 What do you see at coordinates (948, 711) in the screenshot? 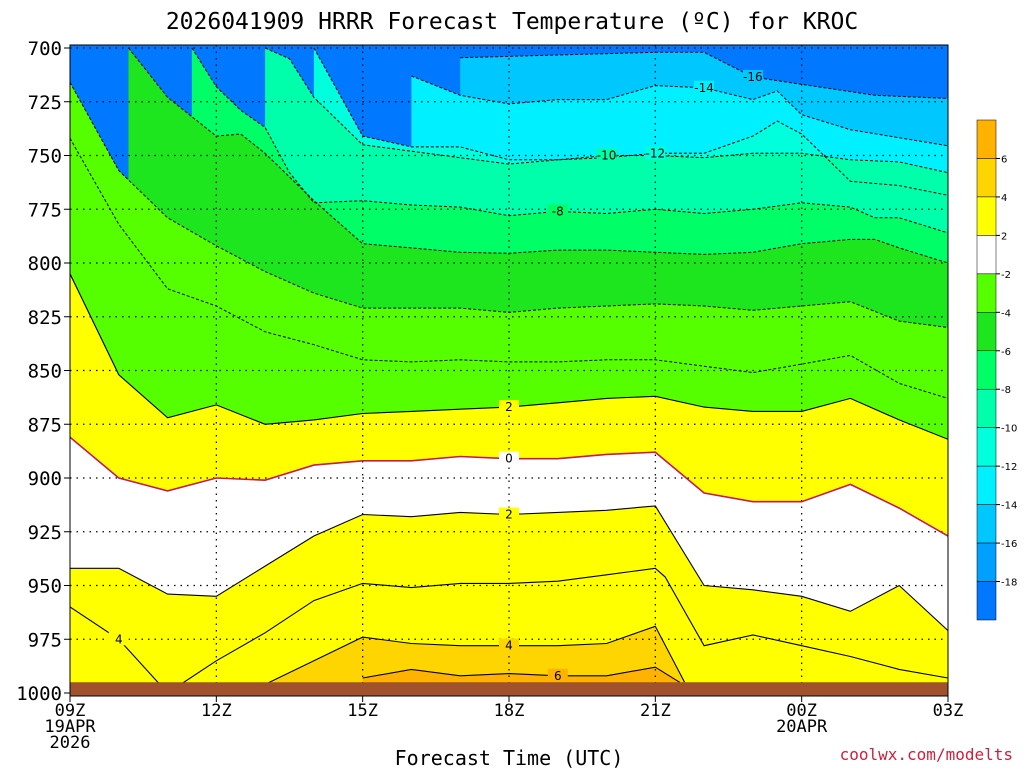
I see `x-tick-label: 03Z` at bounding box center [948, 711].